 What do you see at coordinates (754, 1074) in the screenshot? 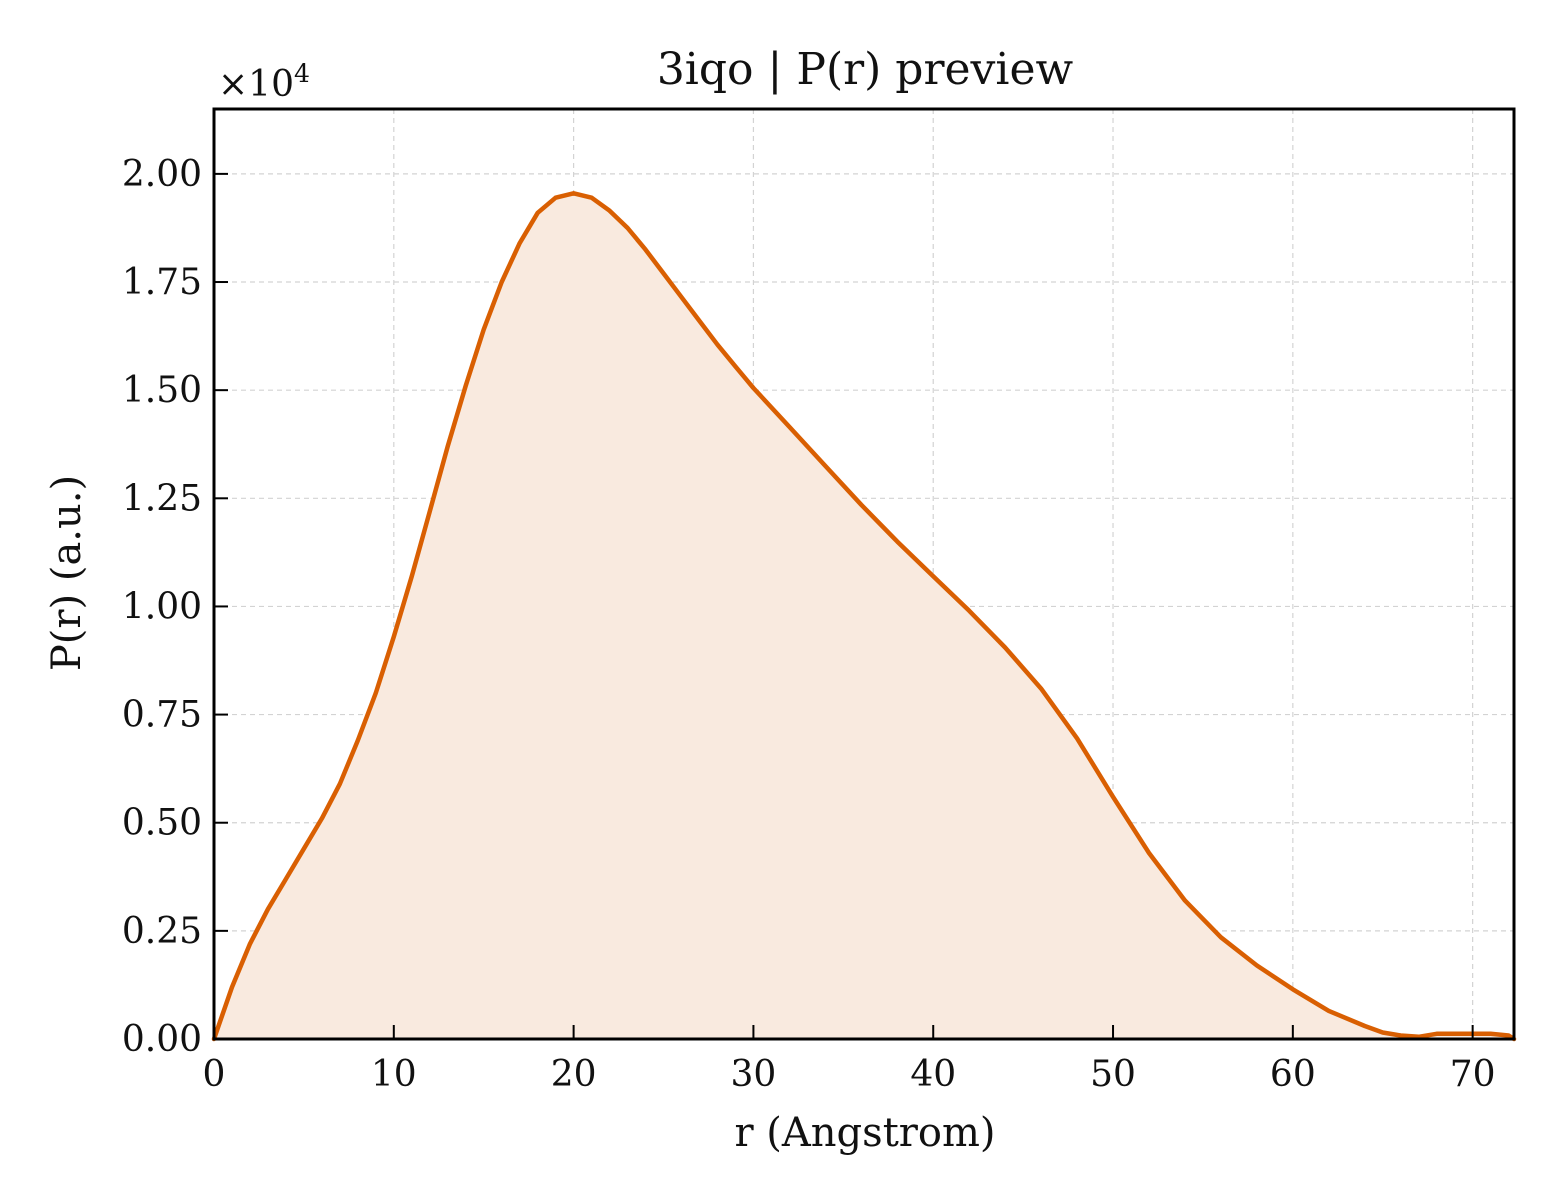
I see `x-tick-label: 30` at bounding box center [754, 1074].